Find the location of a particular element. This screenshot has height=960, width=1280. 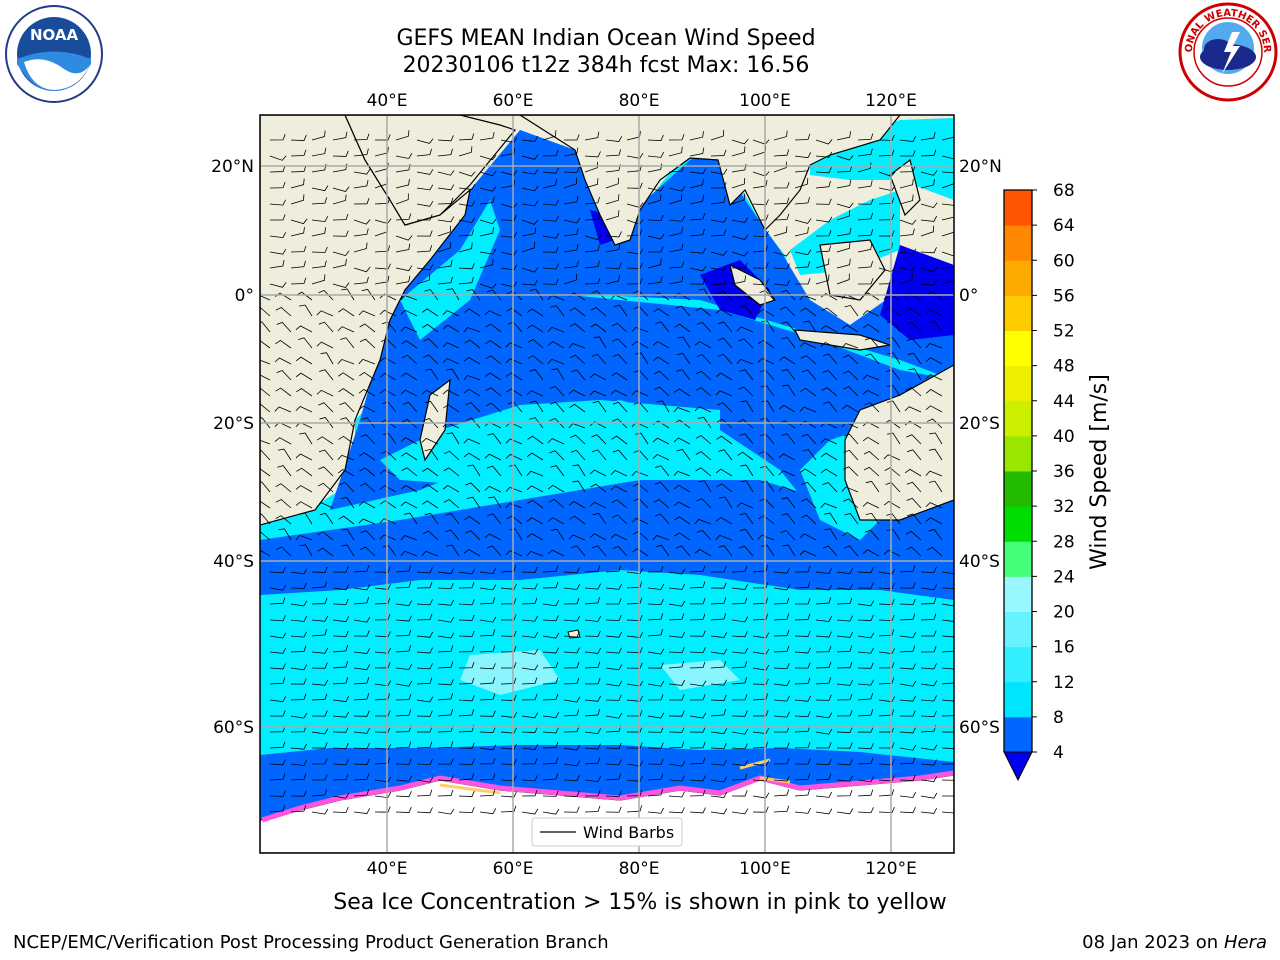

lat-tick-right: 60°S is located at coordinates (979, 728).